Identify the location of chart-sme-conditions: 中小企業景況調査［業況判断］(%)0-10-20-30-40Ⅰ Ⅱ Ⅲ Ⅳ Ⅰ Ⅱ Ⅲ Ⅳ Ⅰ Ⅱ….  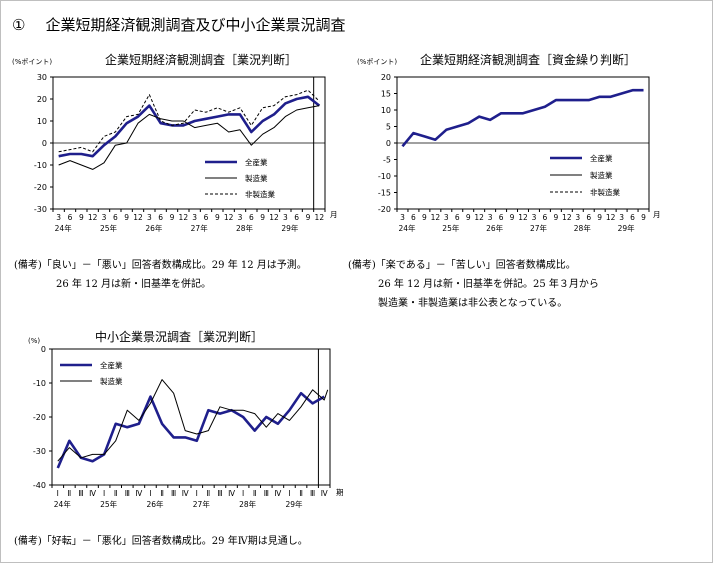
(186, 419).